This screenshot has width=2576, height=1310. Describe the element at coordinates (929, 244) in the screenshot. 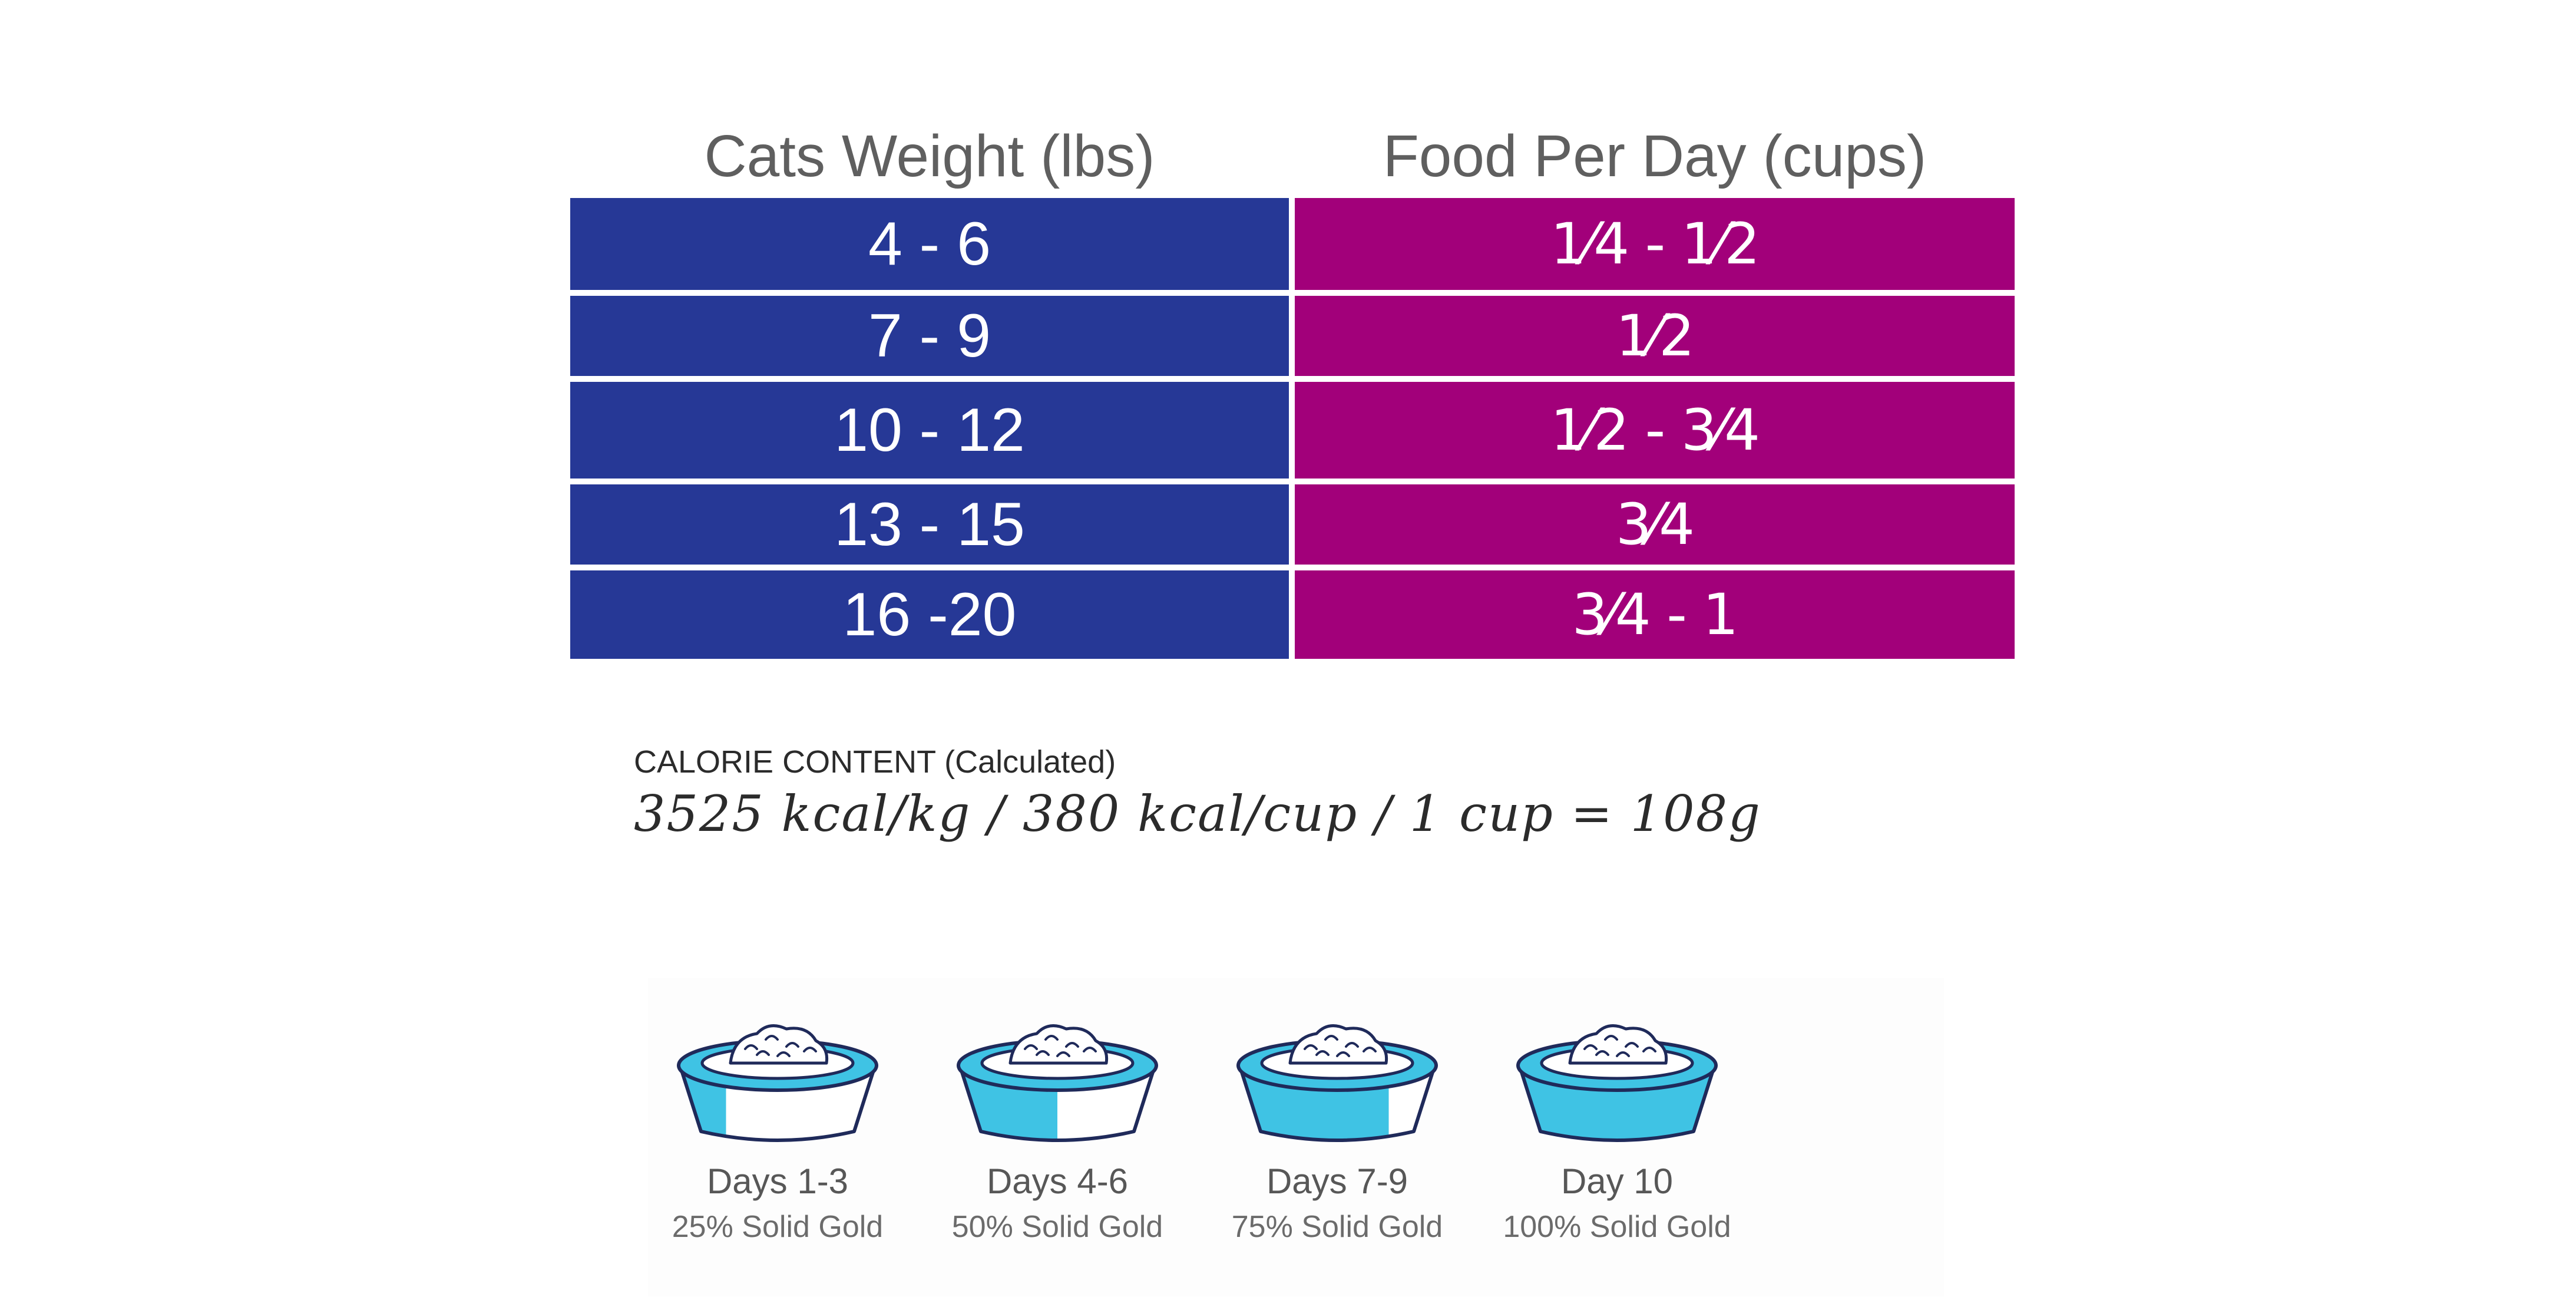

I see `weight-cell: 4 - 6` at that location.